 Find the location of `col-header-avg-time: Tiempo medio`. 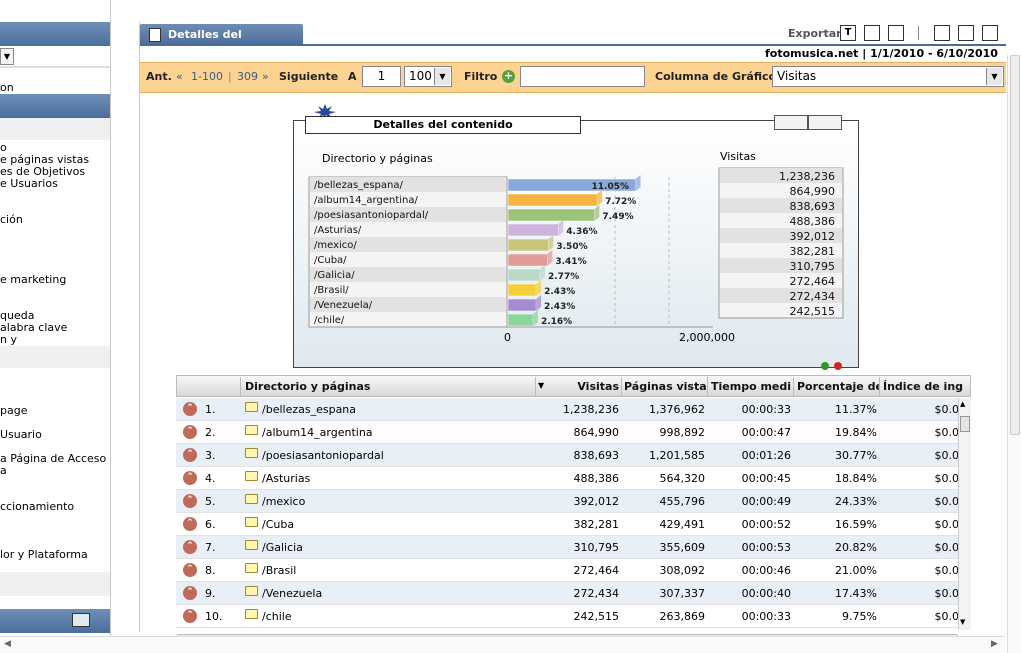

col-header-avg-time: Tiempo medio is located at coordinates (751, 386).